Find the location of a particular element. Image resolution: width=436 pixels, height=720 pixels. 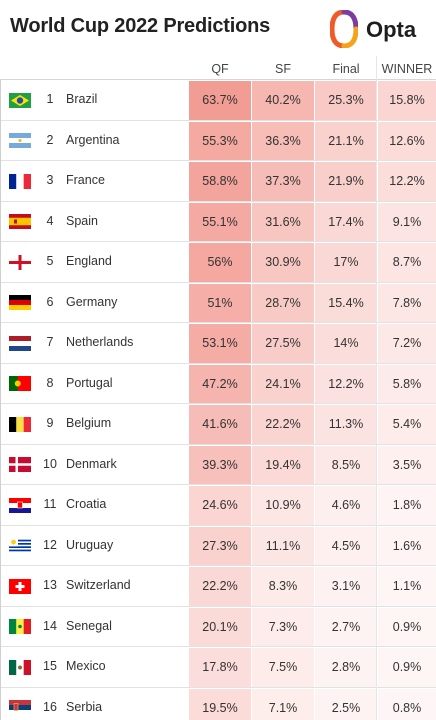

table-row: 11 Croatia 24.6% 10.9% 4.6% 1.8% is located at coordinates (218, 505).